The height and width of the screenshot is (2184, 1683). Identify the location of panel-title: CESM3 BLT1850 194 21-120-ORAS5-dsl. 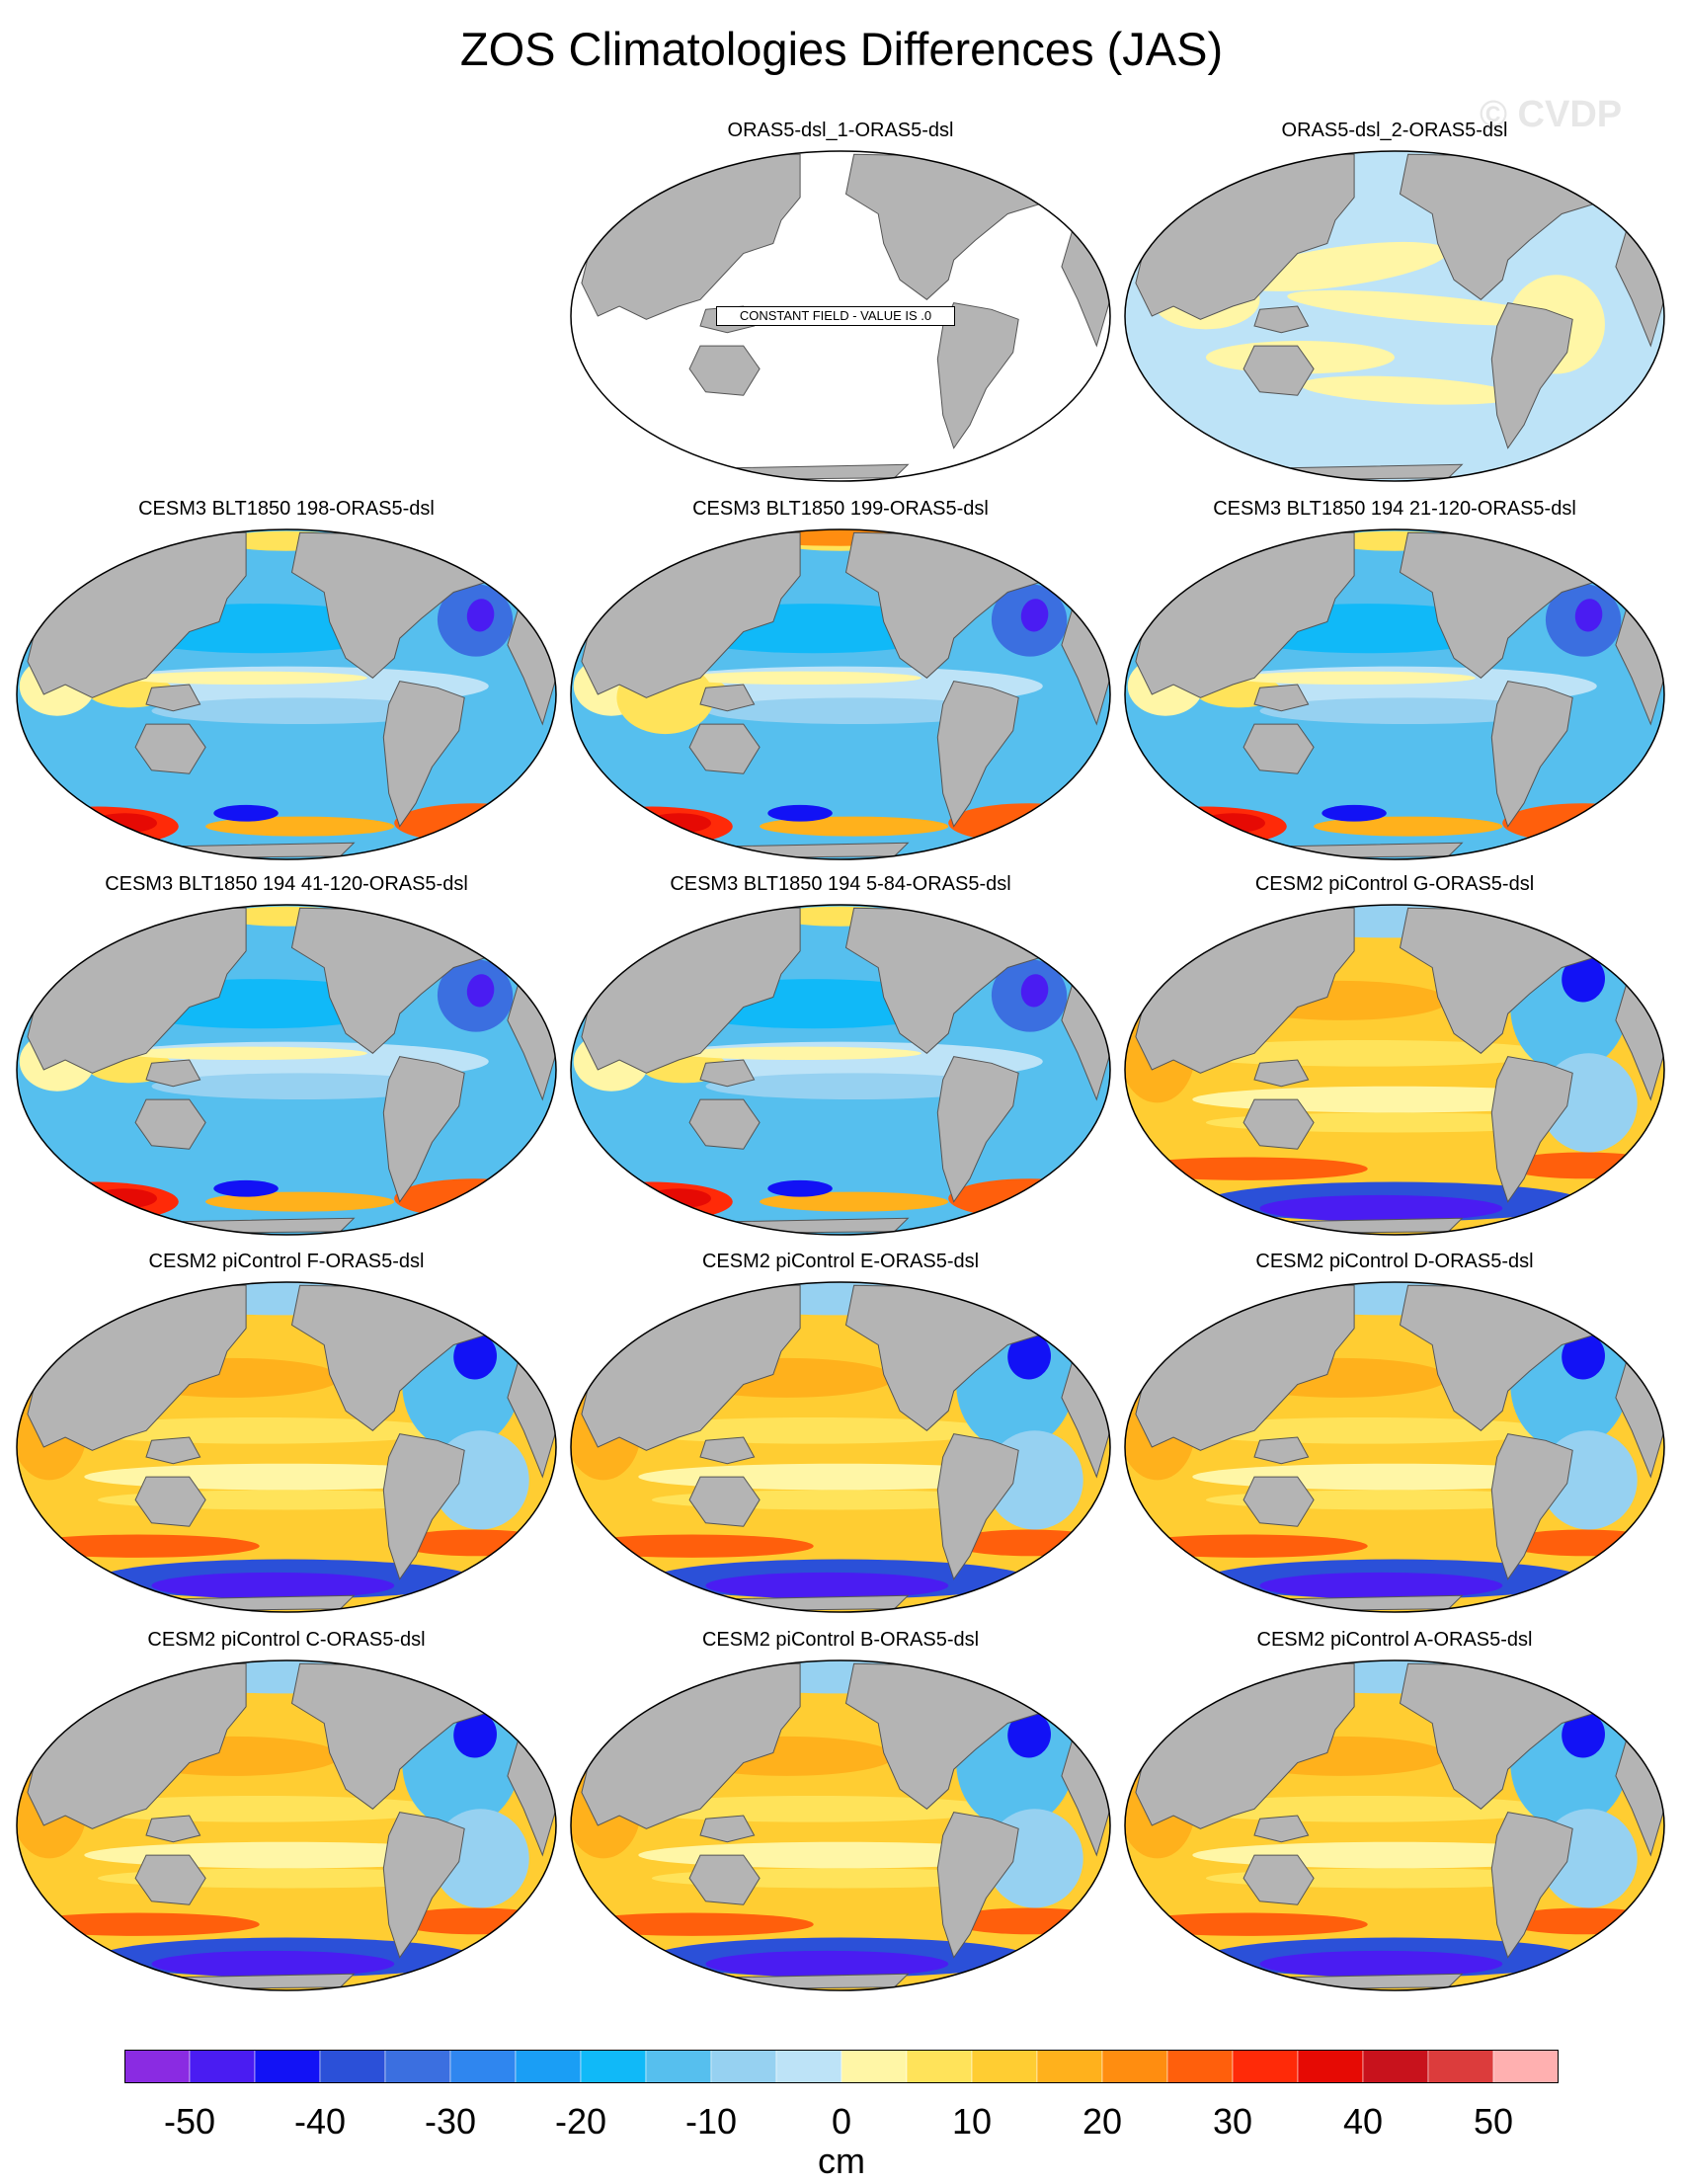
(1394, 509).